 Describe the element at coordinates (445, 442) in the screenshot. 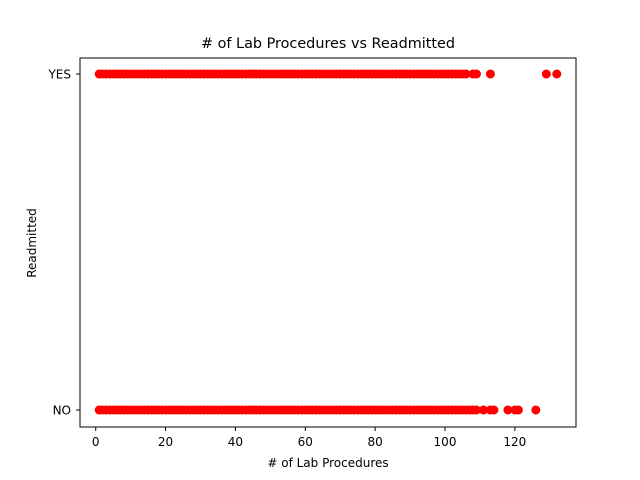

I see `x-tick-label: 100` at that location.